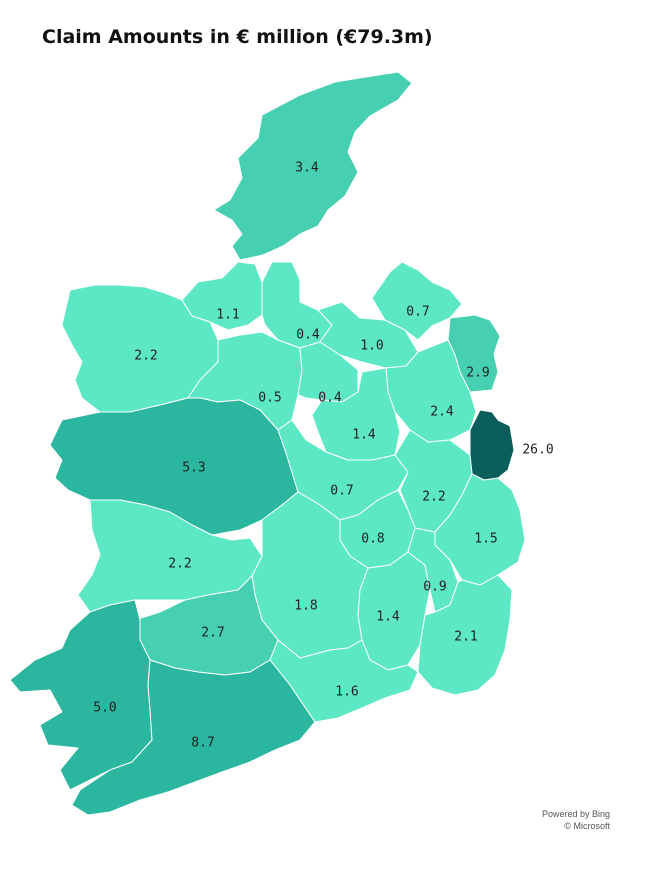 The image size is (650, 878). Describe the element at coordinates (537, 450) in the screenshot. I see `region-label-dublin: 26.0` at that location.